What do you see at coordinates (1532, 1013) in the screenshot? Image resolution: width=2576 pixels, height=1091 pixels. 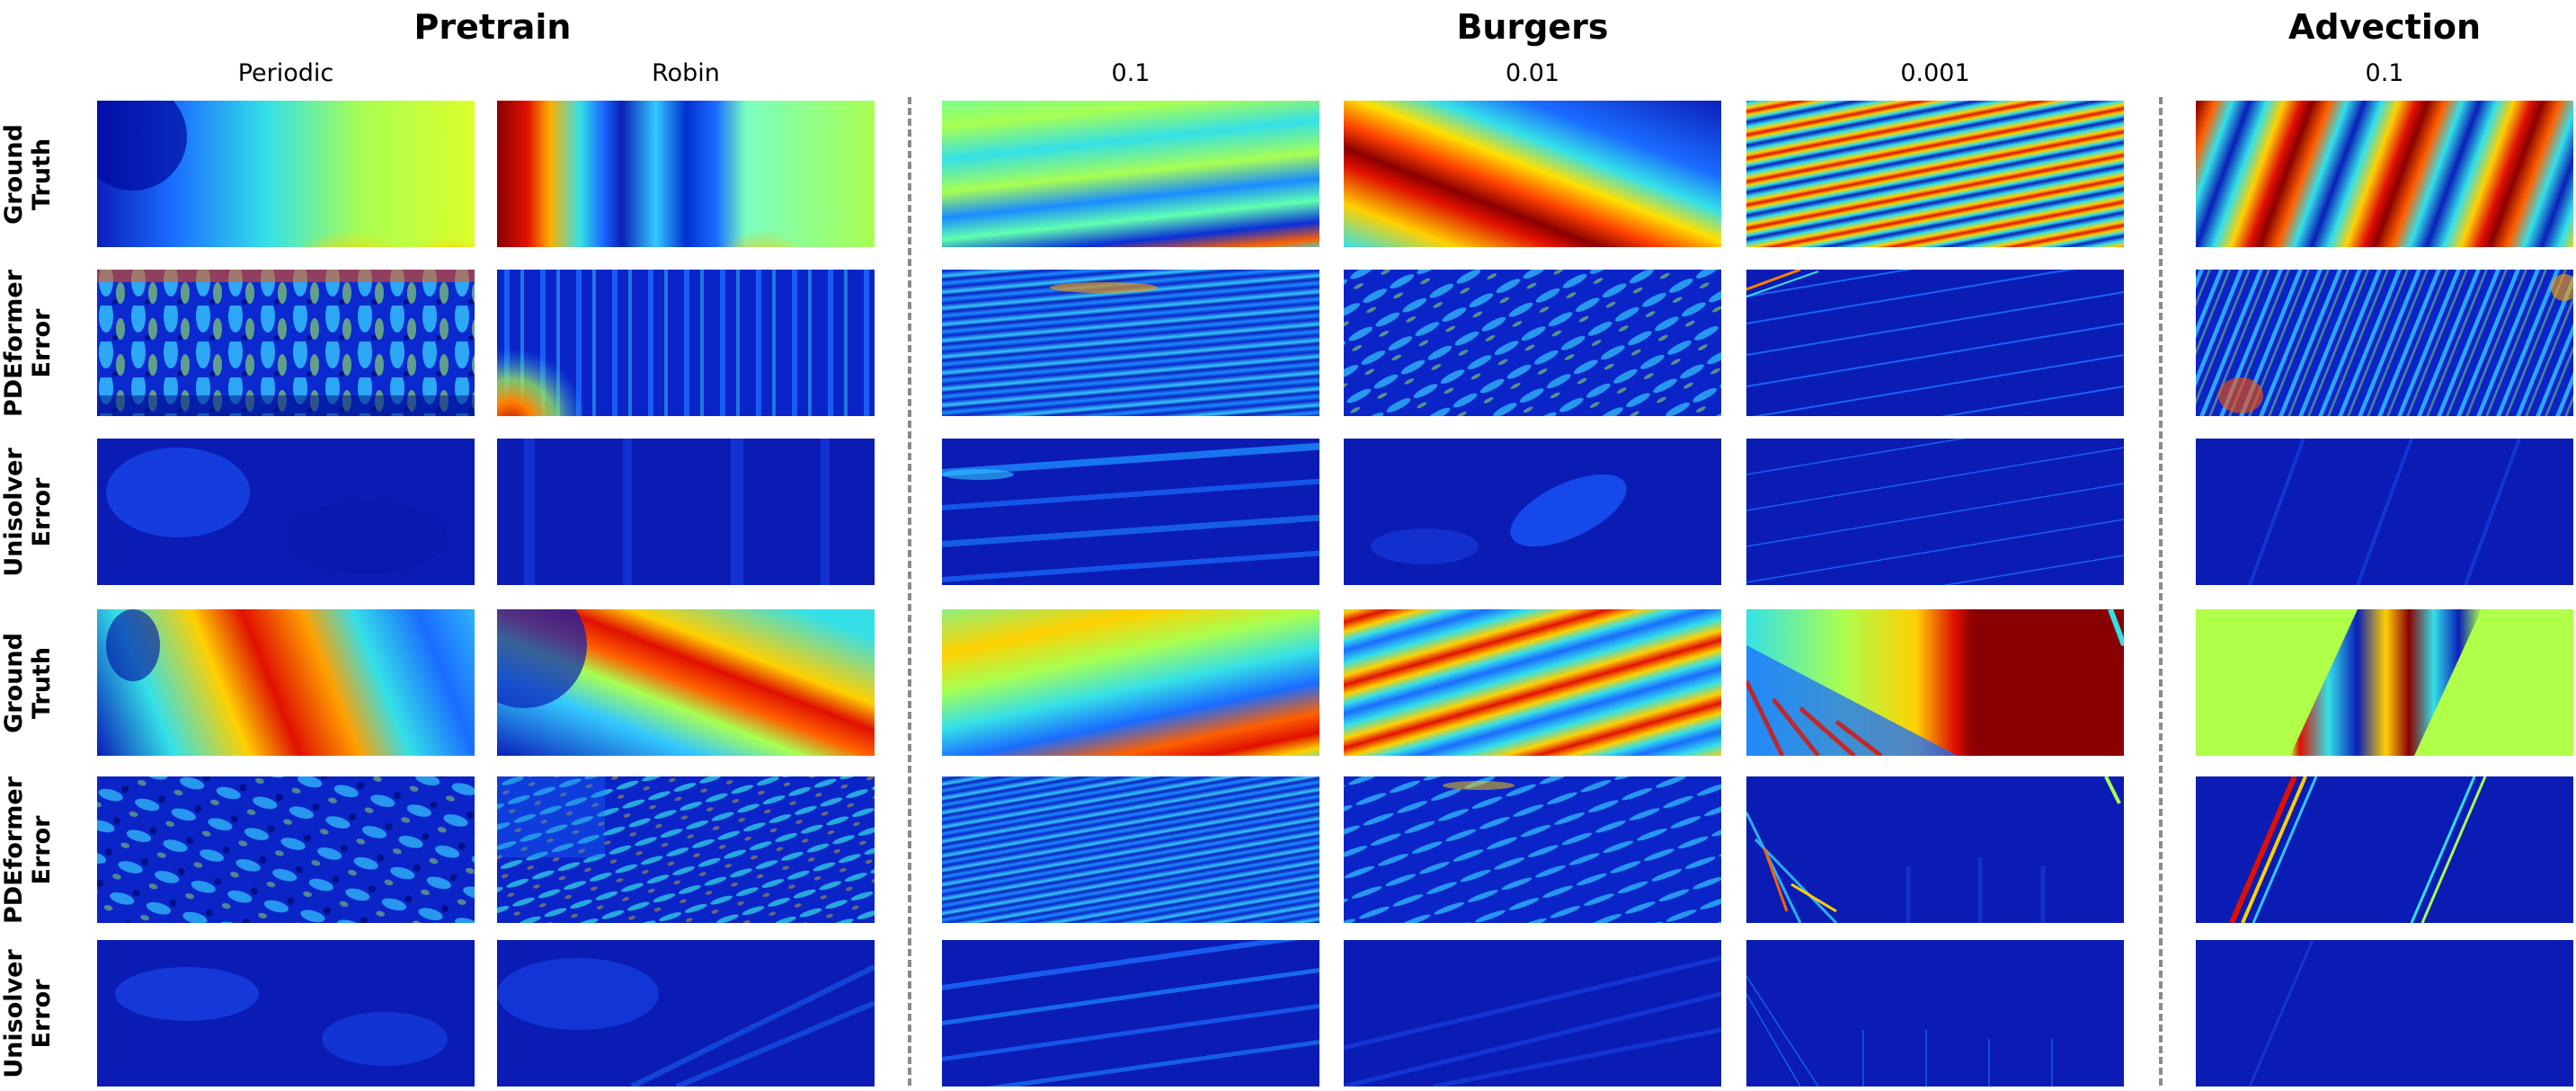 I see `heatmap-burgers-0.01-unisolver-error-2` at bounding box center [1532, 1013].